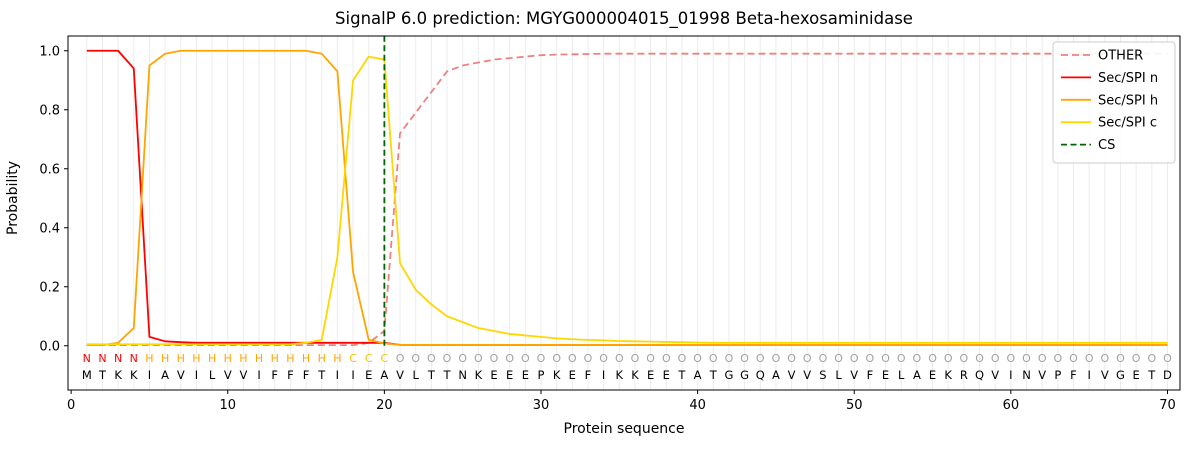  I want to click on x-tick-label: 0, so click(71, 405).